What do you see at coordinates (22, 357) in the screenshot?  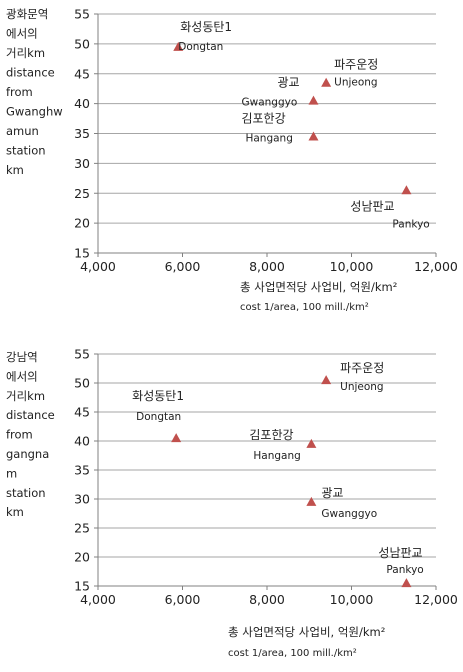 I see `y-axis-label-line: 강남역` at bounding box center [22, 357].